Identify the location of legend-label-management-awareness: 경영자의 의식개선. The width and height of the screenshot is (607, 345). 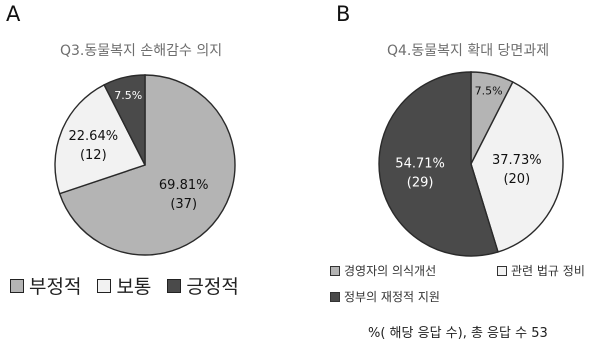
(390, 271).